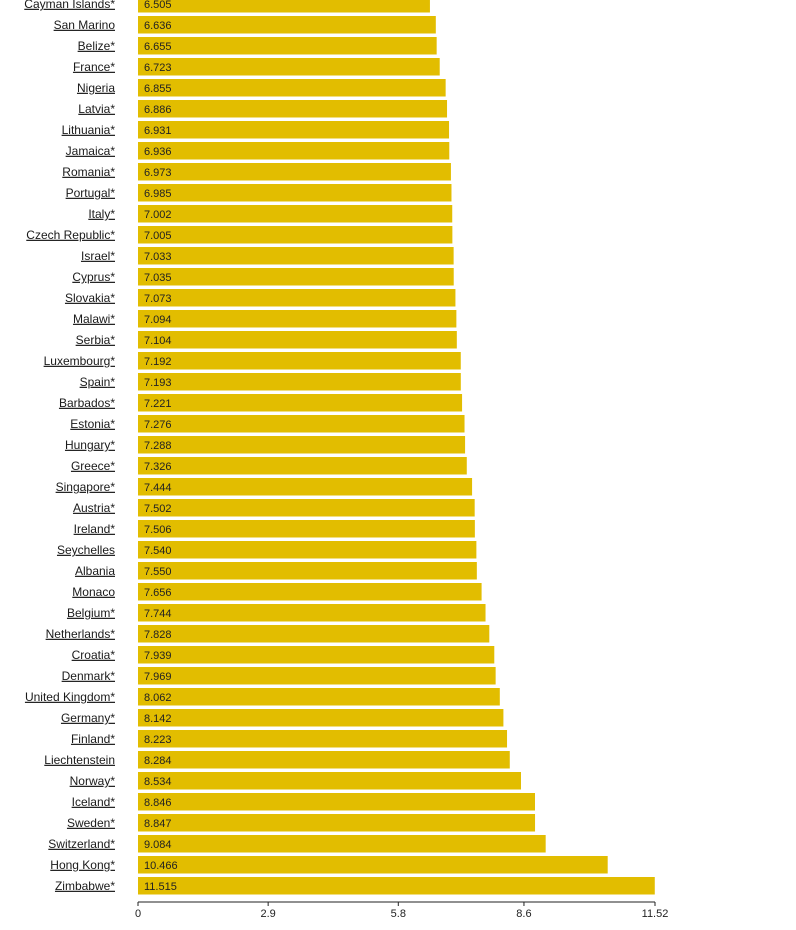 This screenshot has width=796, height=930. What do you see at coordinates (85, 25) in the screenshot?
I see `country-link: San Marino` at bounding box center [85, 25].